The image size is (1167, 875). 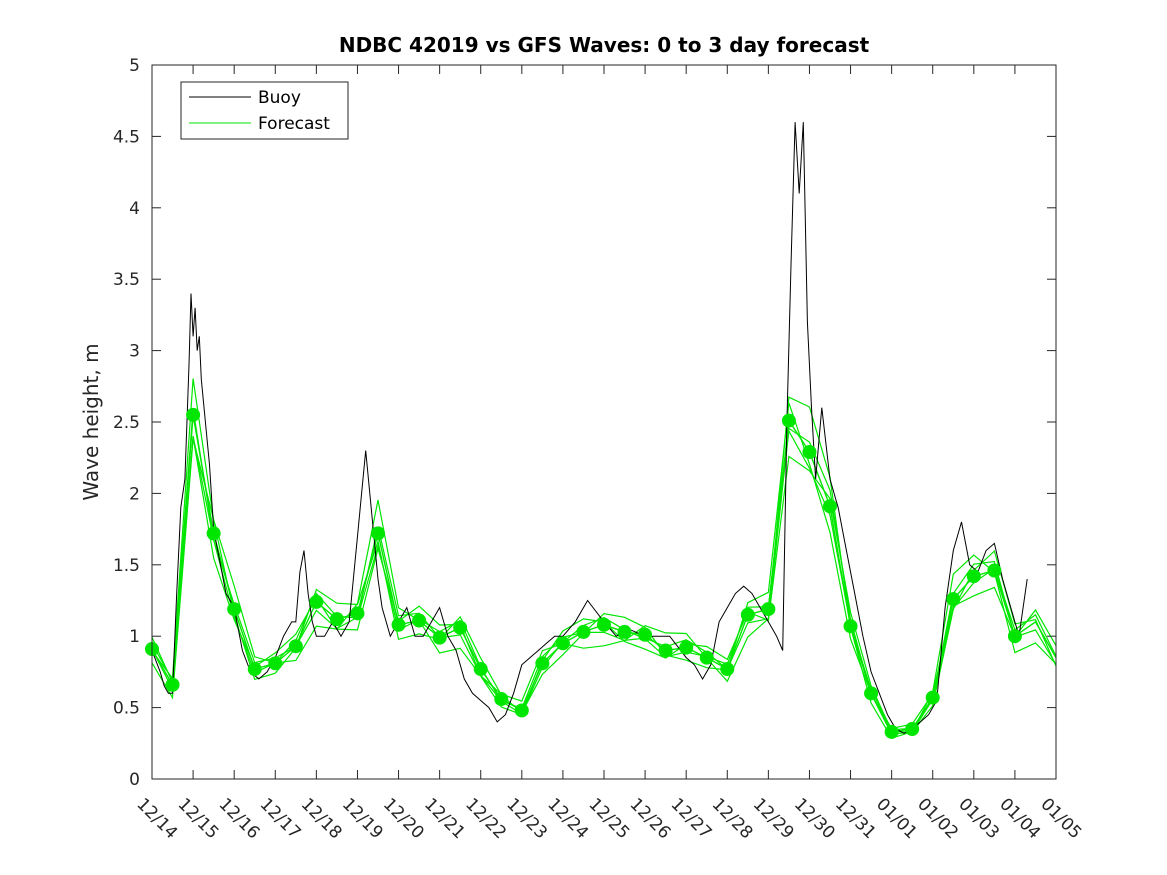 What do you see at coordinates (134, 494) in the screenshot?
I see `y-tick-label: 2` at bounding box center [134, 494].